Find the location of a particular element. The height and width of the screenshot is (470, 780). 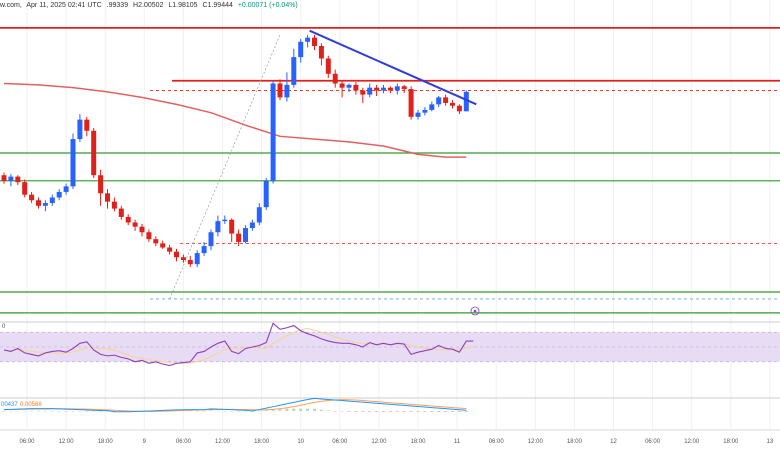

macd-pane is located at coordinates (390, 405).